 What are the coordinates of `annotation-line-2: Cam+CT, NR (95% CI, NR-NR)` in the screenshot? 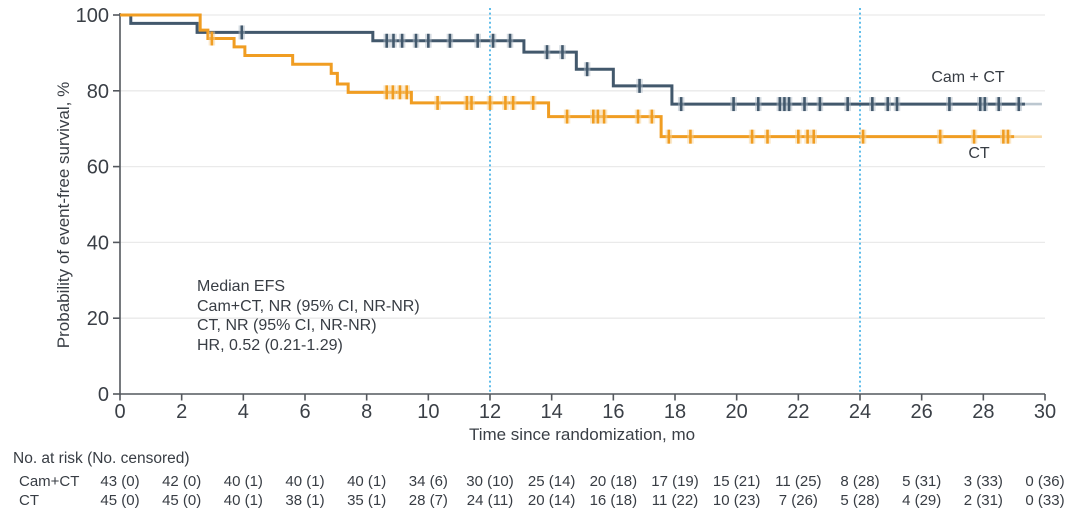 It's located at (308, 306).